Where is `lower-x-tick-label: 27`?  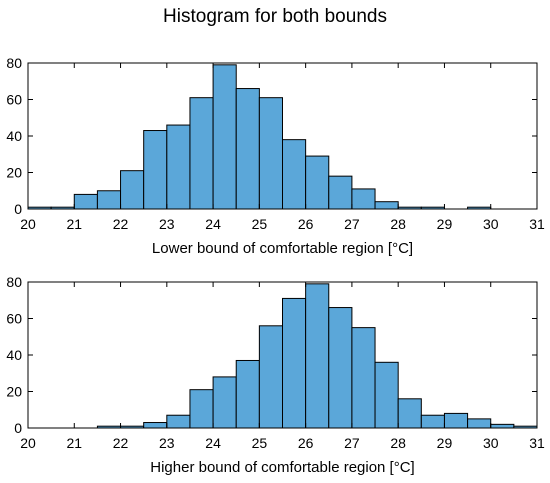
lower-x-tick-label: 27 is located at coordinates (352, 224).